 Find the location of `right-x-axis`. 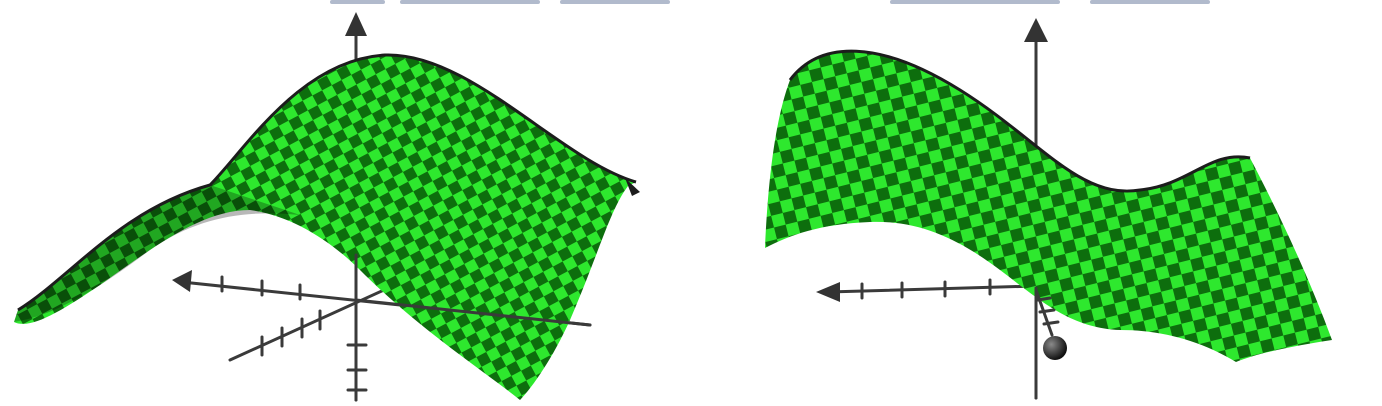

right-x-axis is located at coordinates (932, 289).